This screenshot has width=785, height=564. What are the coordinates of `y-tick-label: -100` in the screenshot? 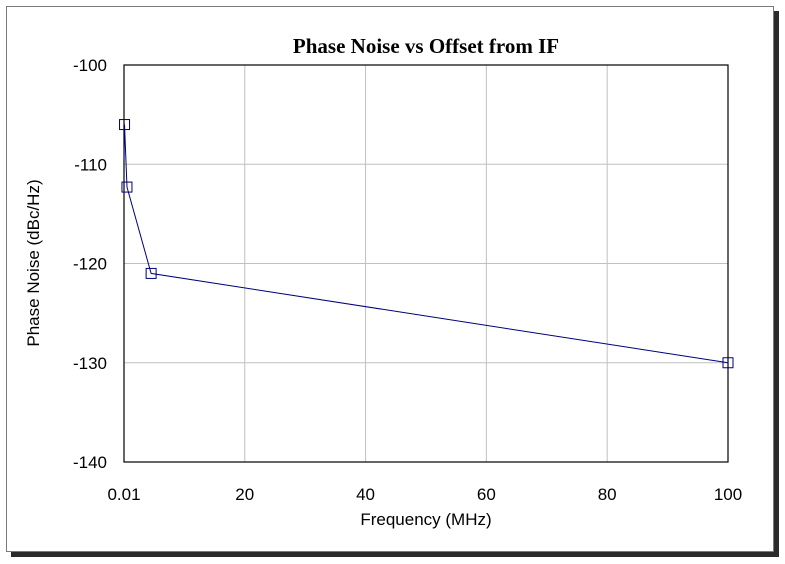 It's located at (90, 65).